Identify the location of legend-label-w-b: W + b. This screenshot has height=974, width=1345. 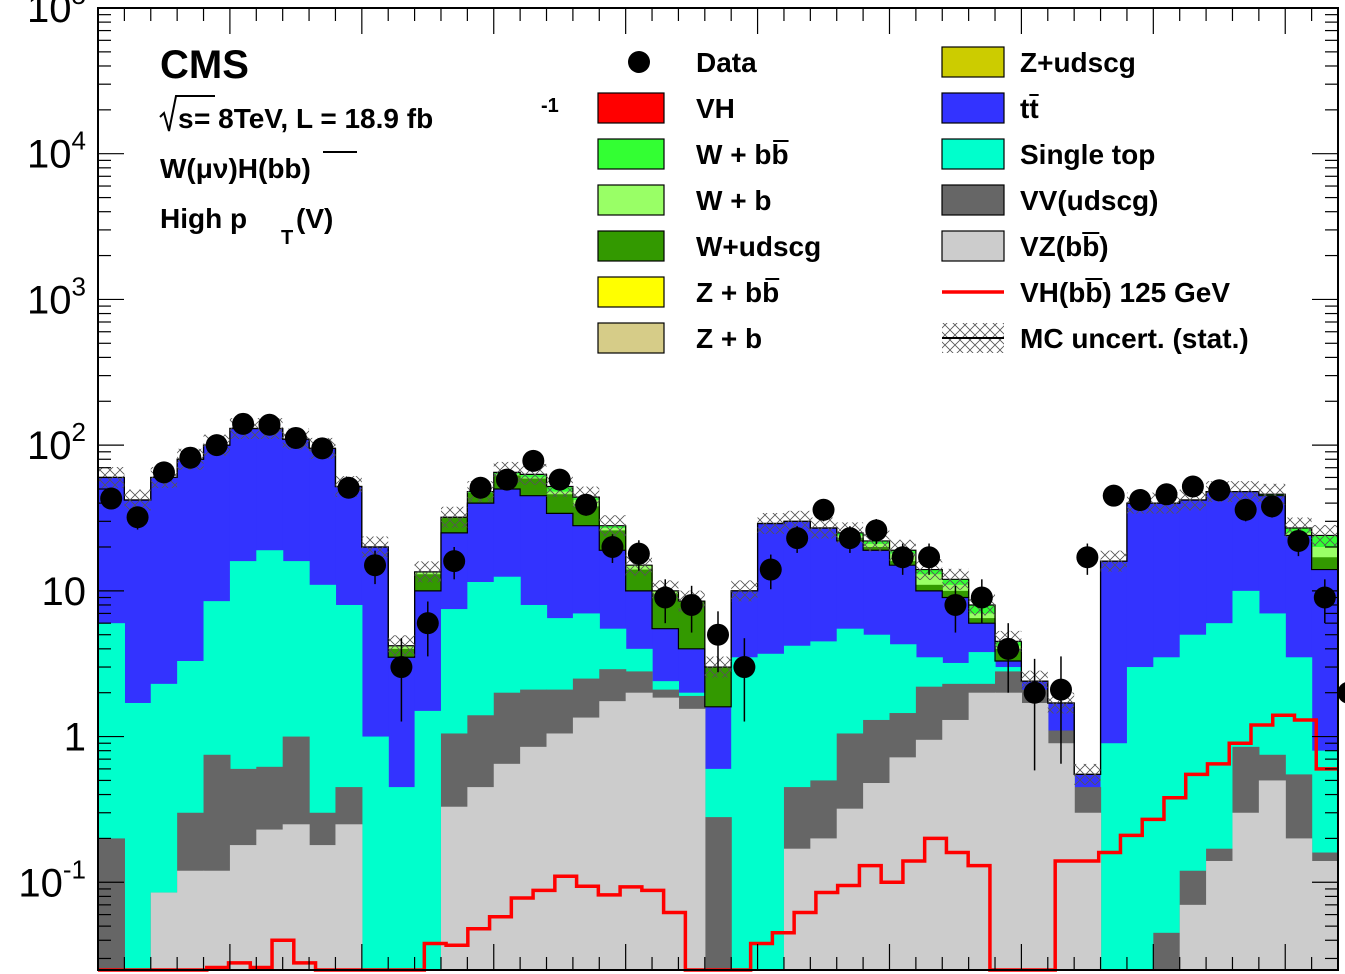
(733, 200).